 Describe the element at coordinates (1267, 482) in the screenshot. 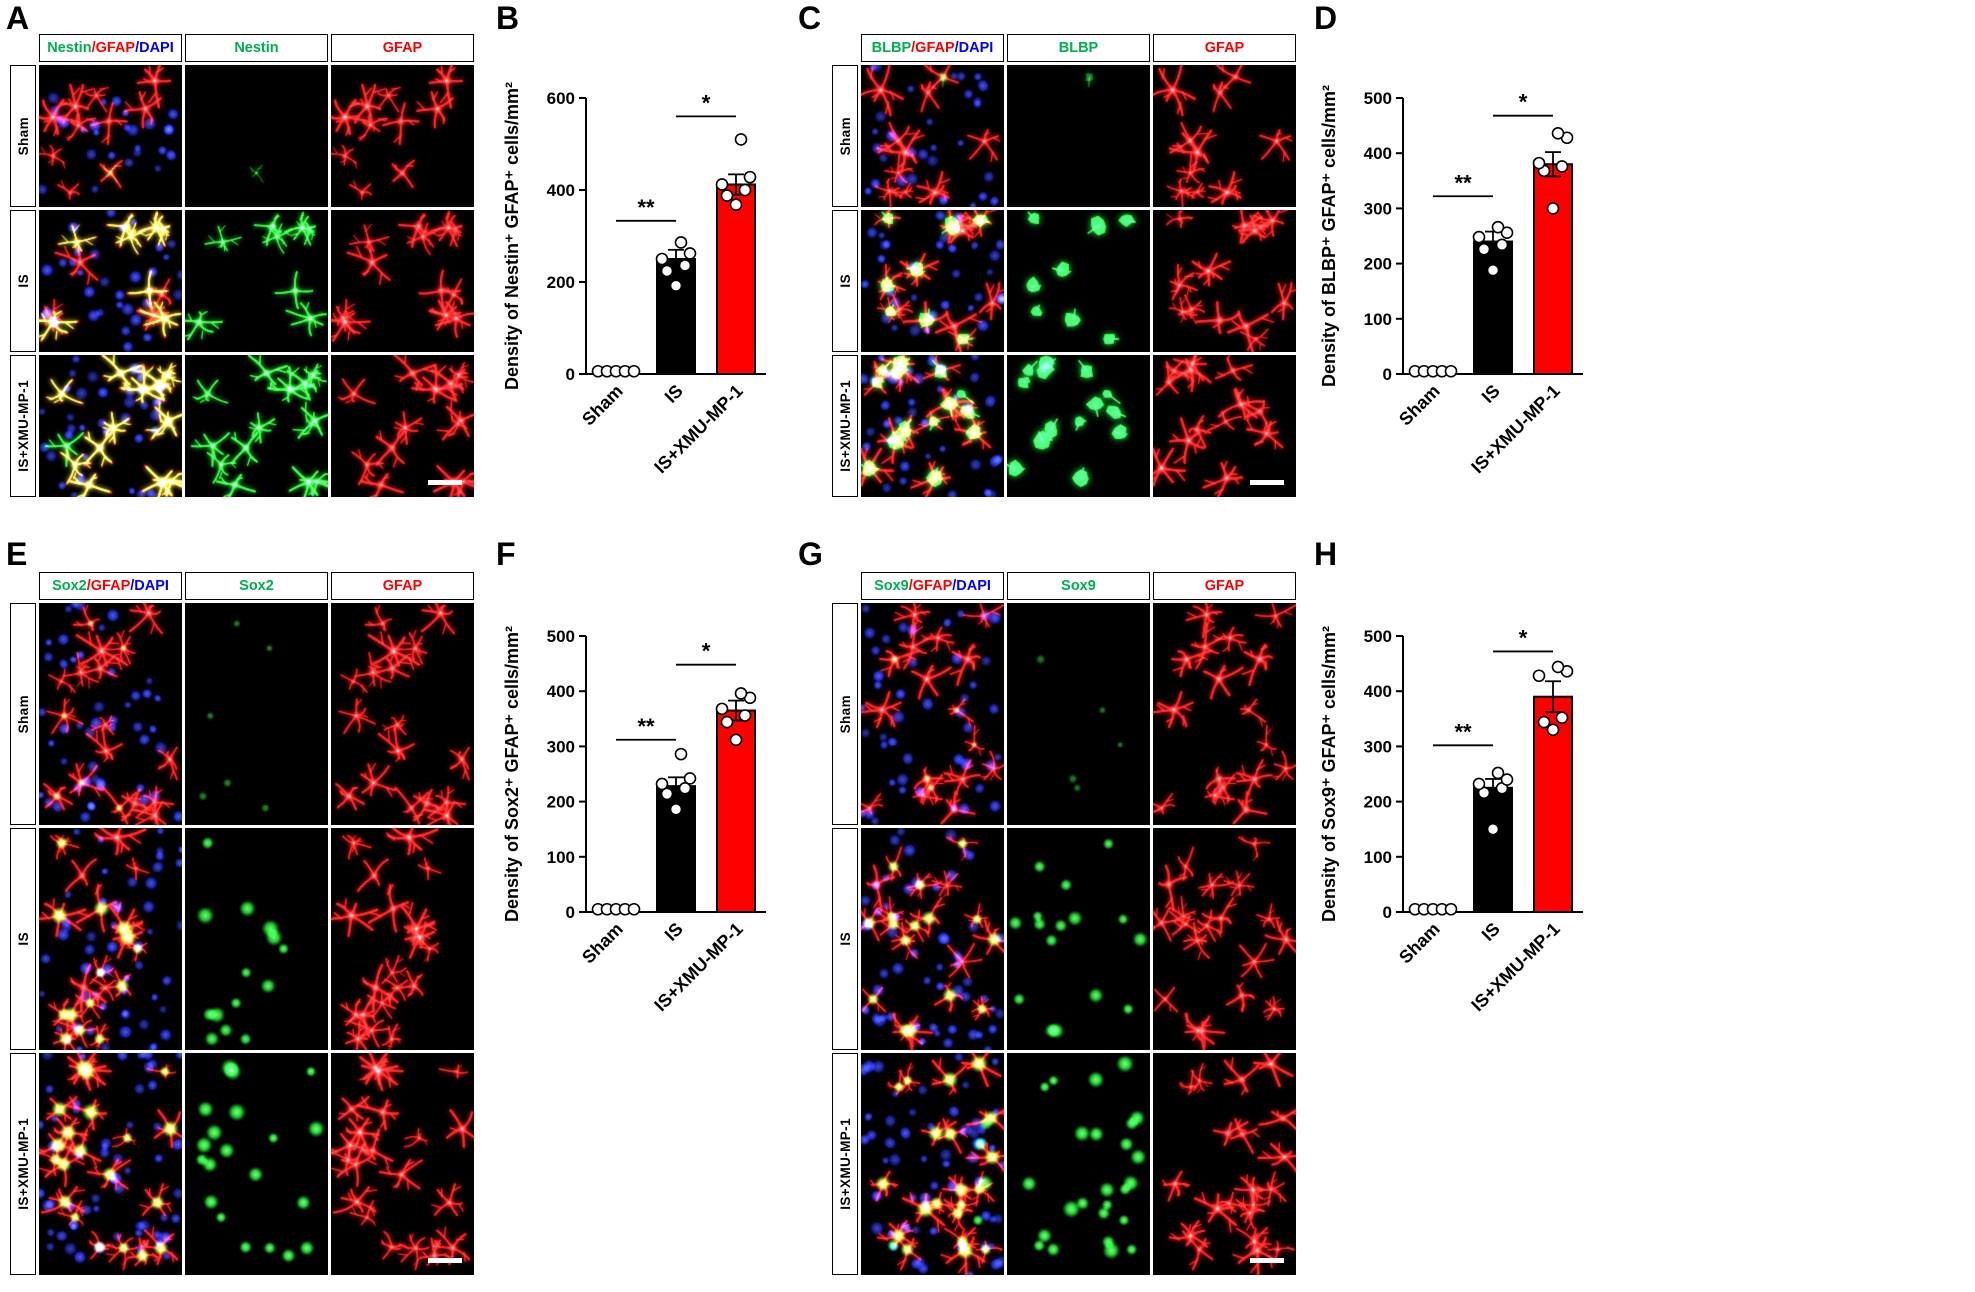

I see `scale-bar` at that location.